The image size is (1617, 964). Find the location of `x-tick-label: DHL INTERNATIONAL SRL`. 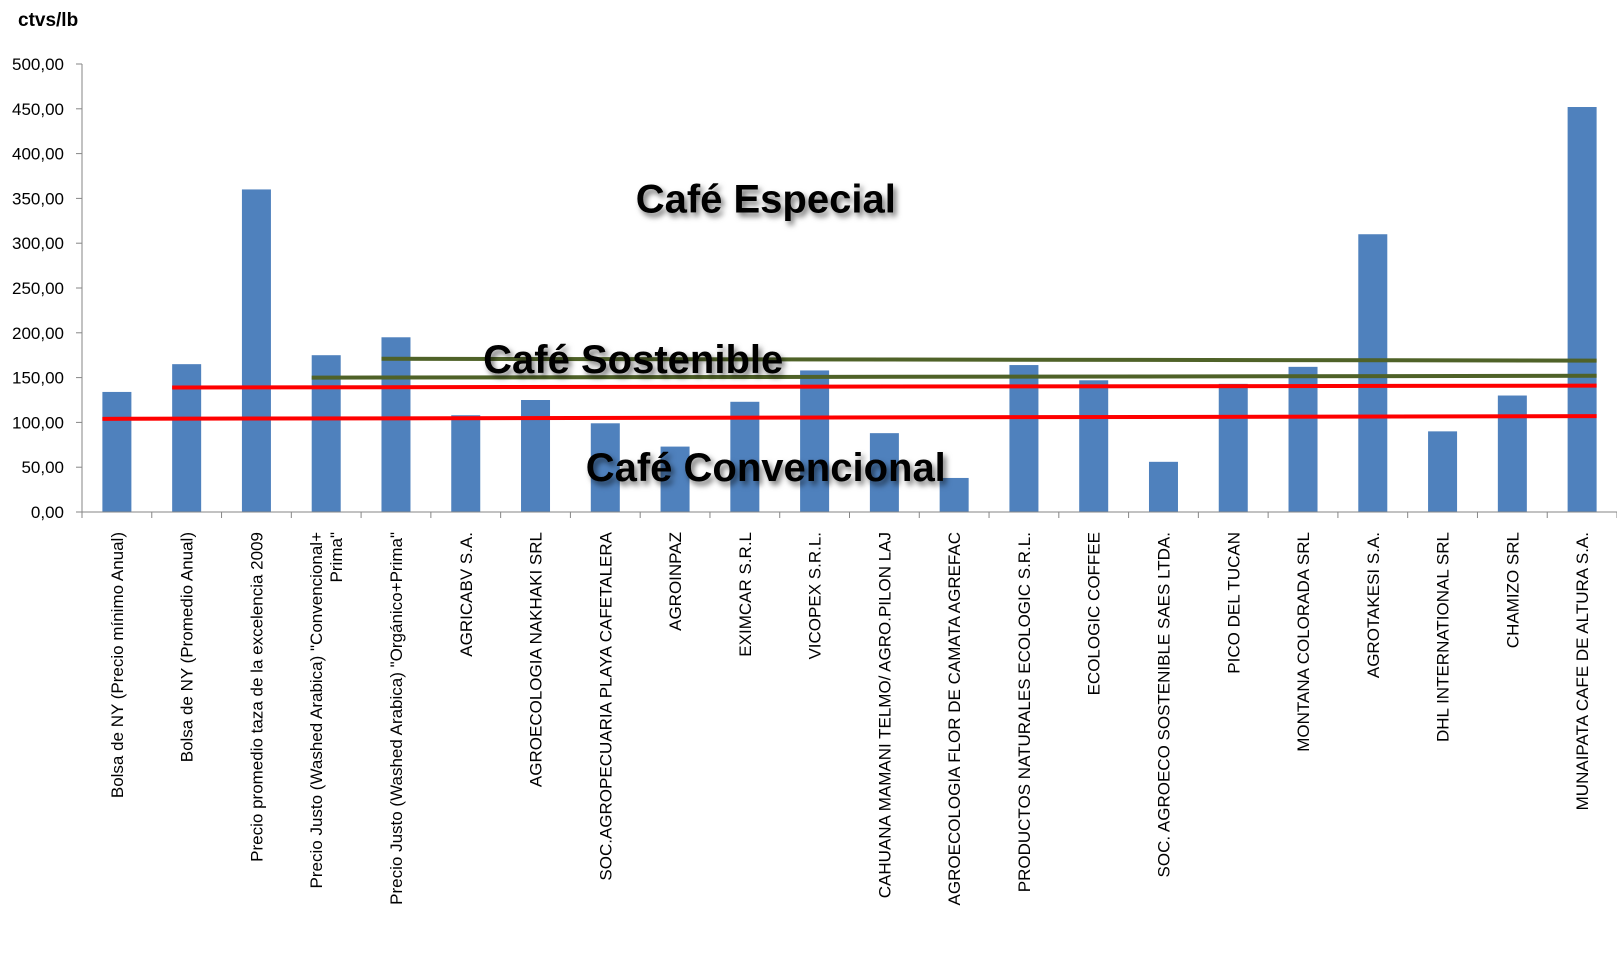

x-tick-label: DHL INTERNATIONAL SRL is located at coordinates (1443, 637).